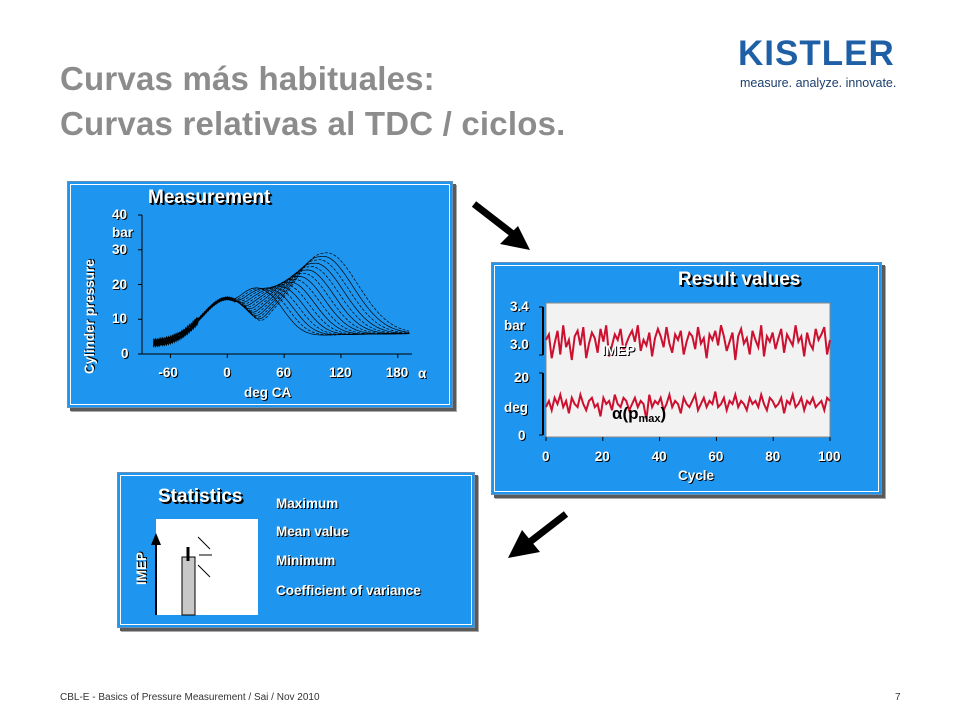 This screenshot has height=720, width=960. What do you see at coordinates (816, 53) in the screenshot?
I see `logo-brand: KISTLER` at bounding box center [816, 53].